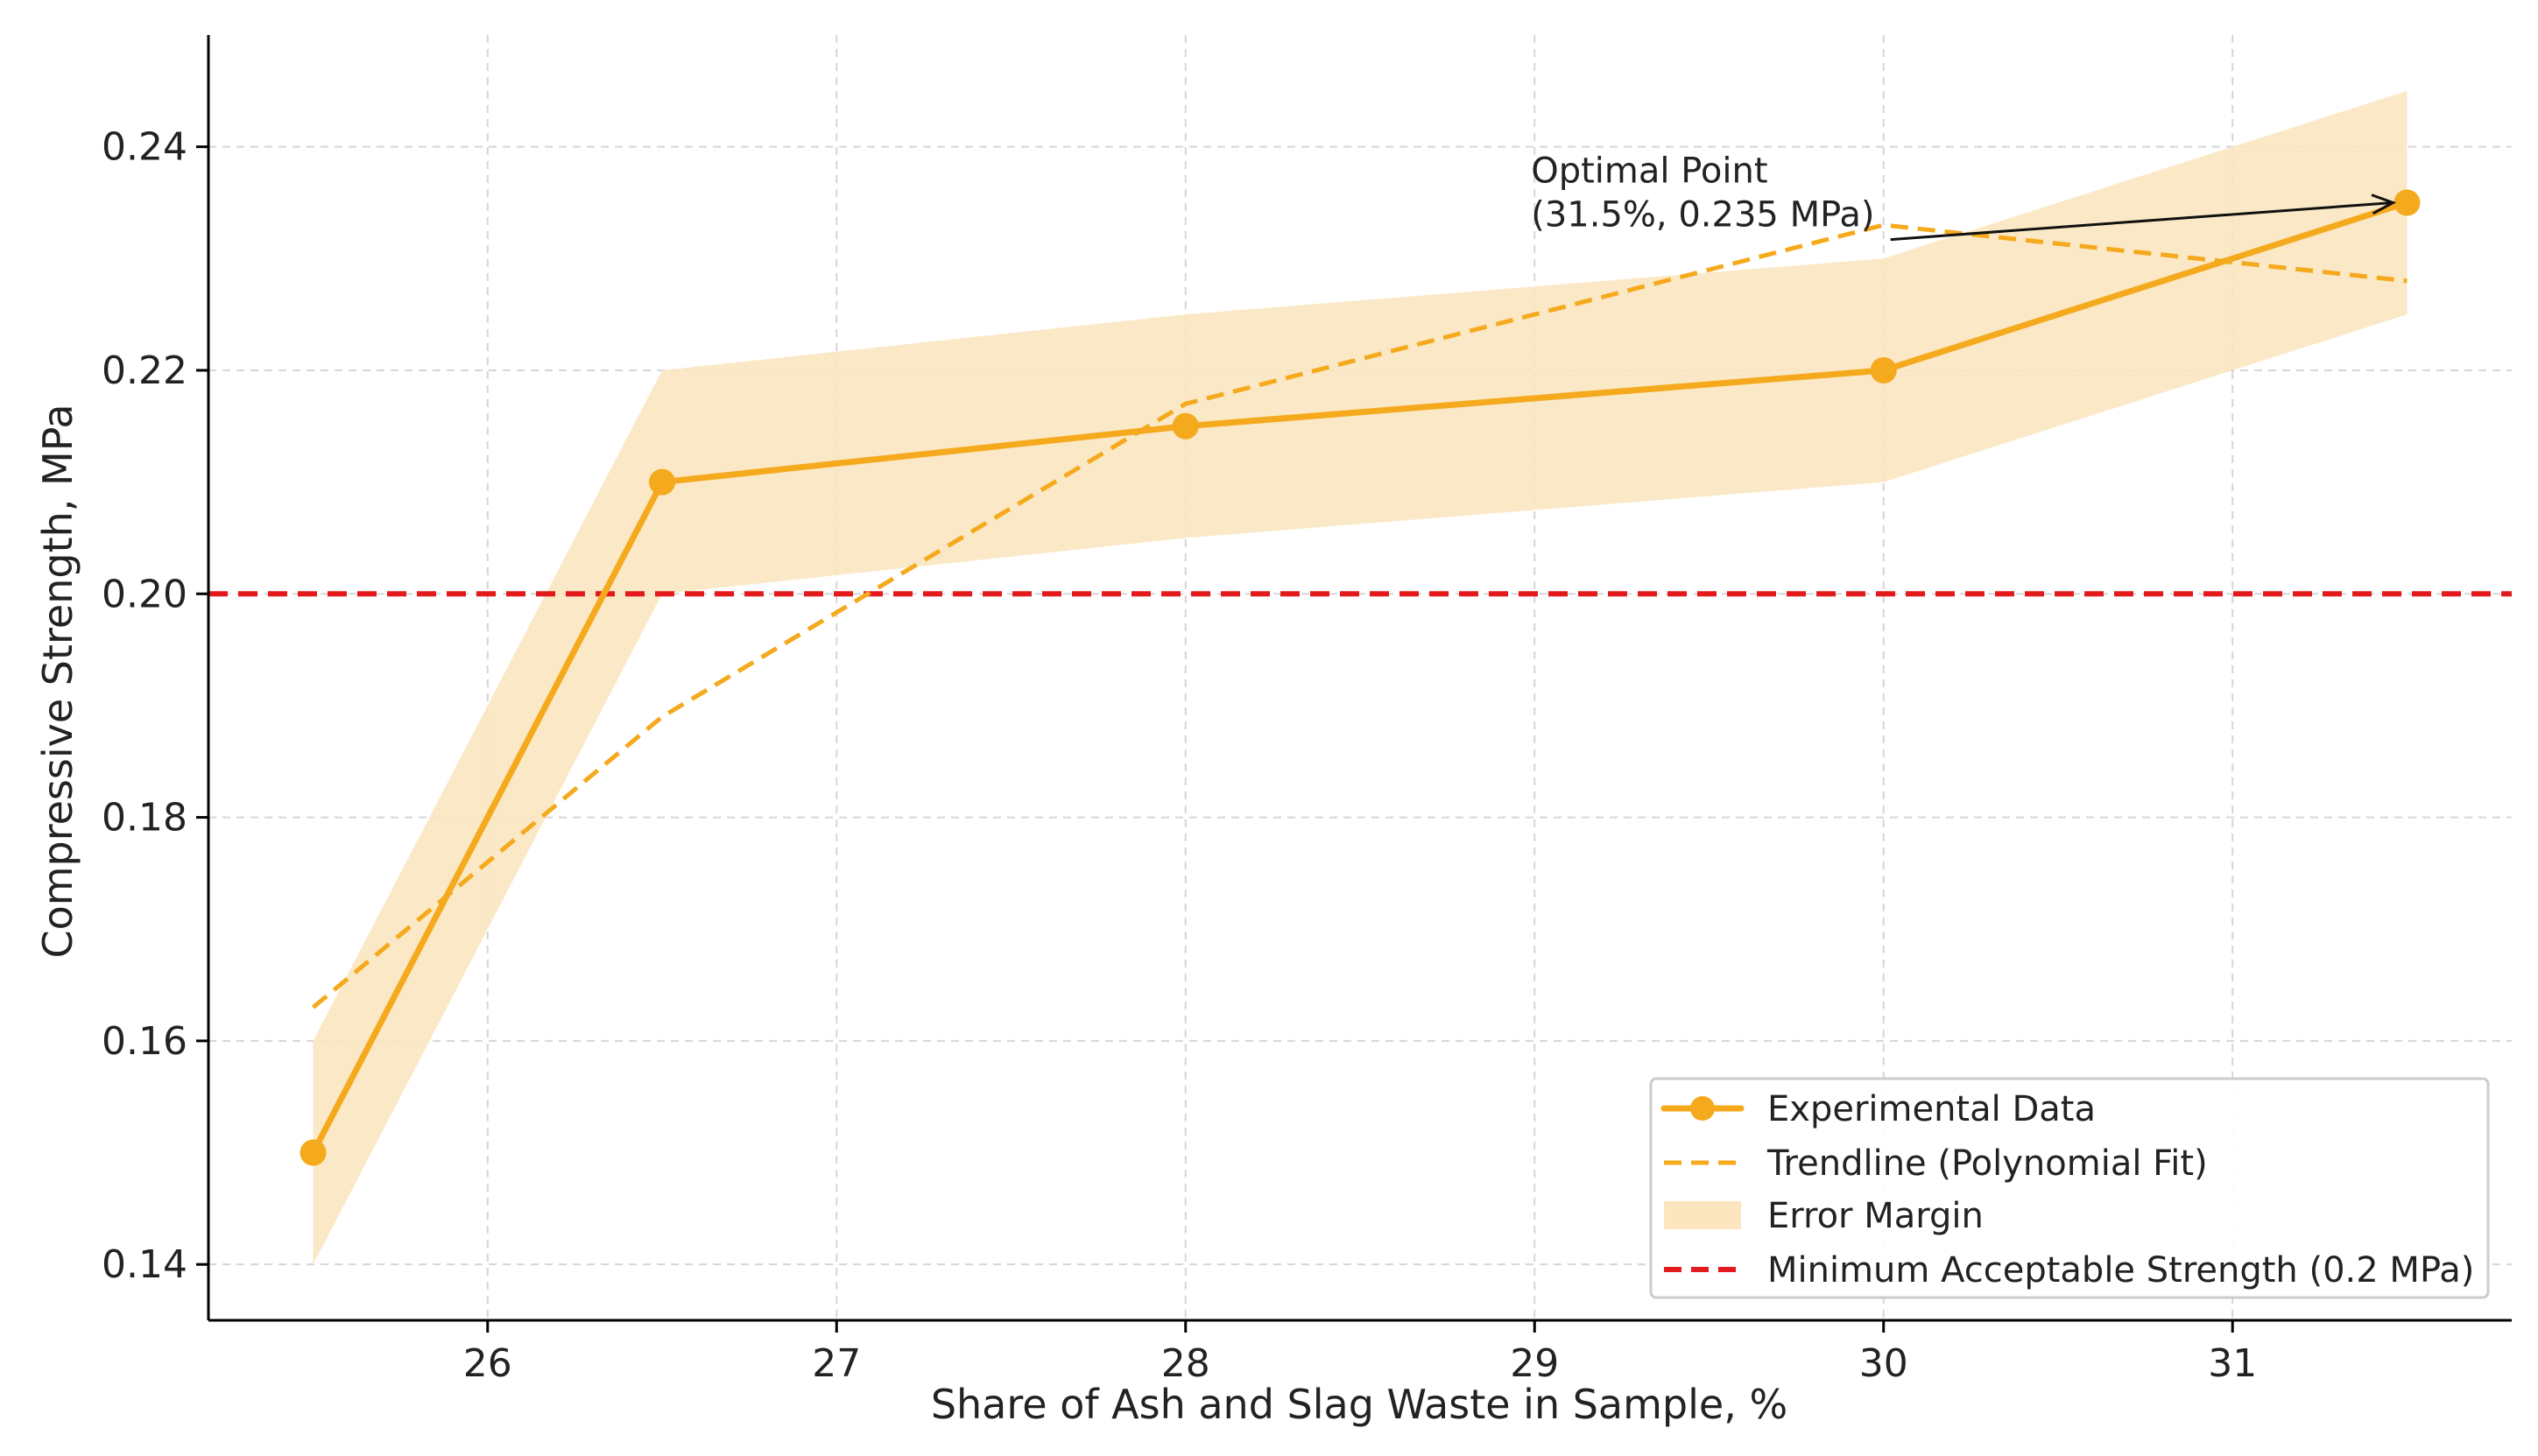  Describe the element at coordinates (1534, 1363) in the screenshot. I see `x-tick-label: 29` at that location.